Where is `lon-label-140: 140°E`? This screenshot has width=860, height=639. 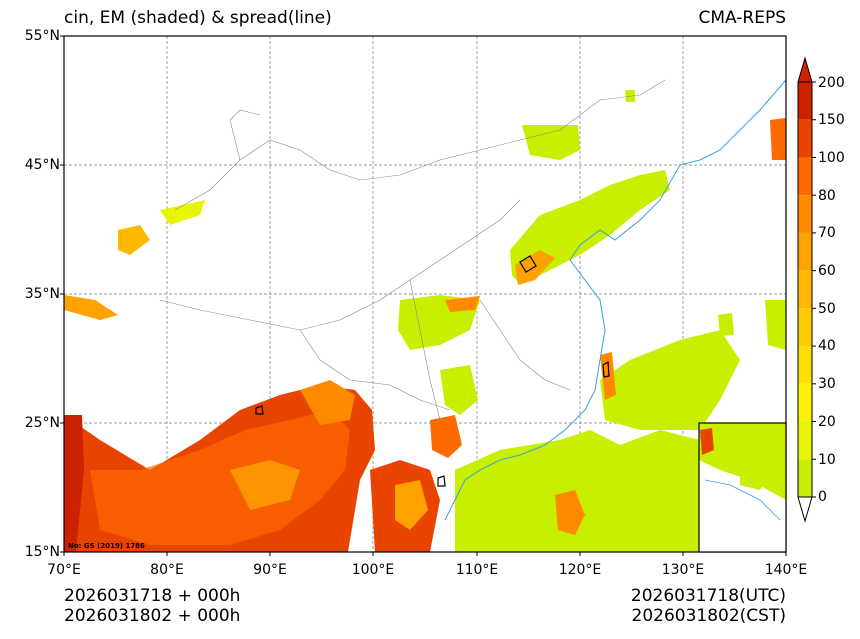 lon-label-140: 140°E is located at coordinates (786, 570).